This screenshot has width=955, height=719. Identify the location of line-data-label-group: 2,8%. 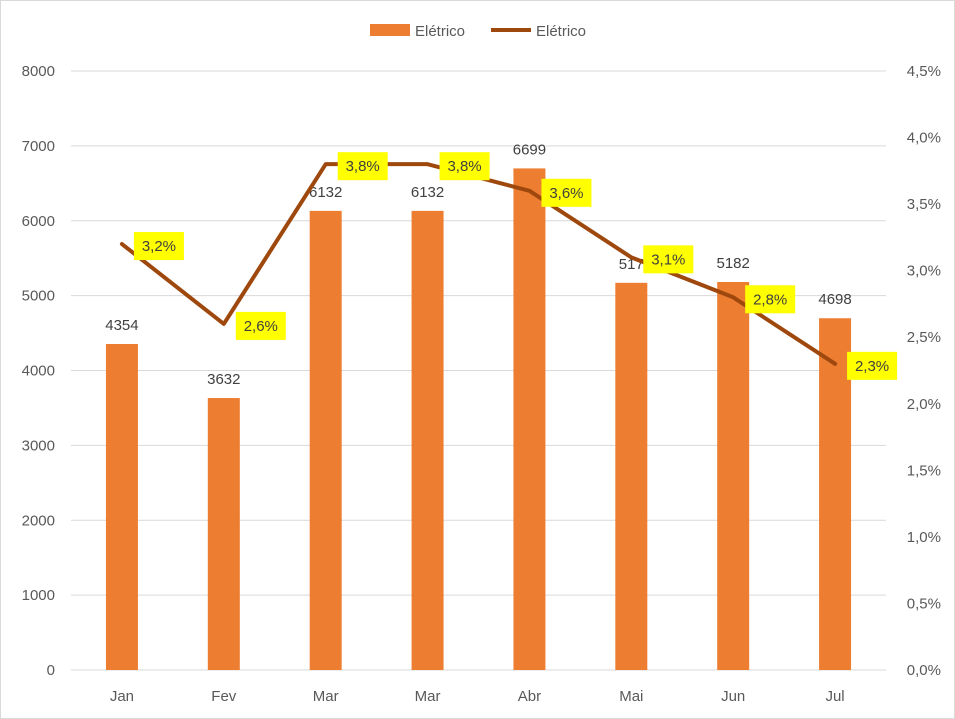
(770, 299).